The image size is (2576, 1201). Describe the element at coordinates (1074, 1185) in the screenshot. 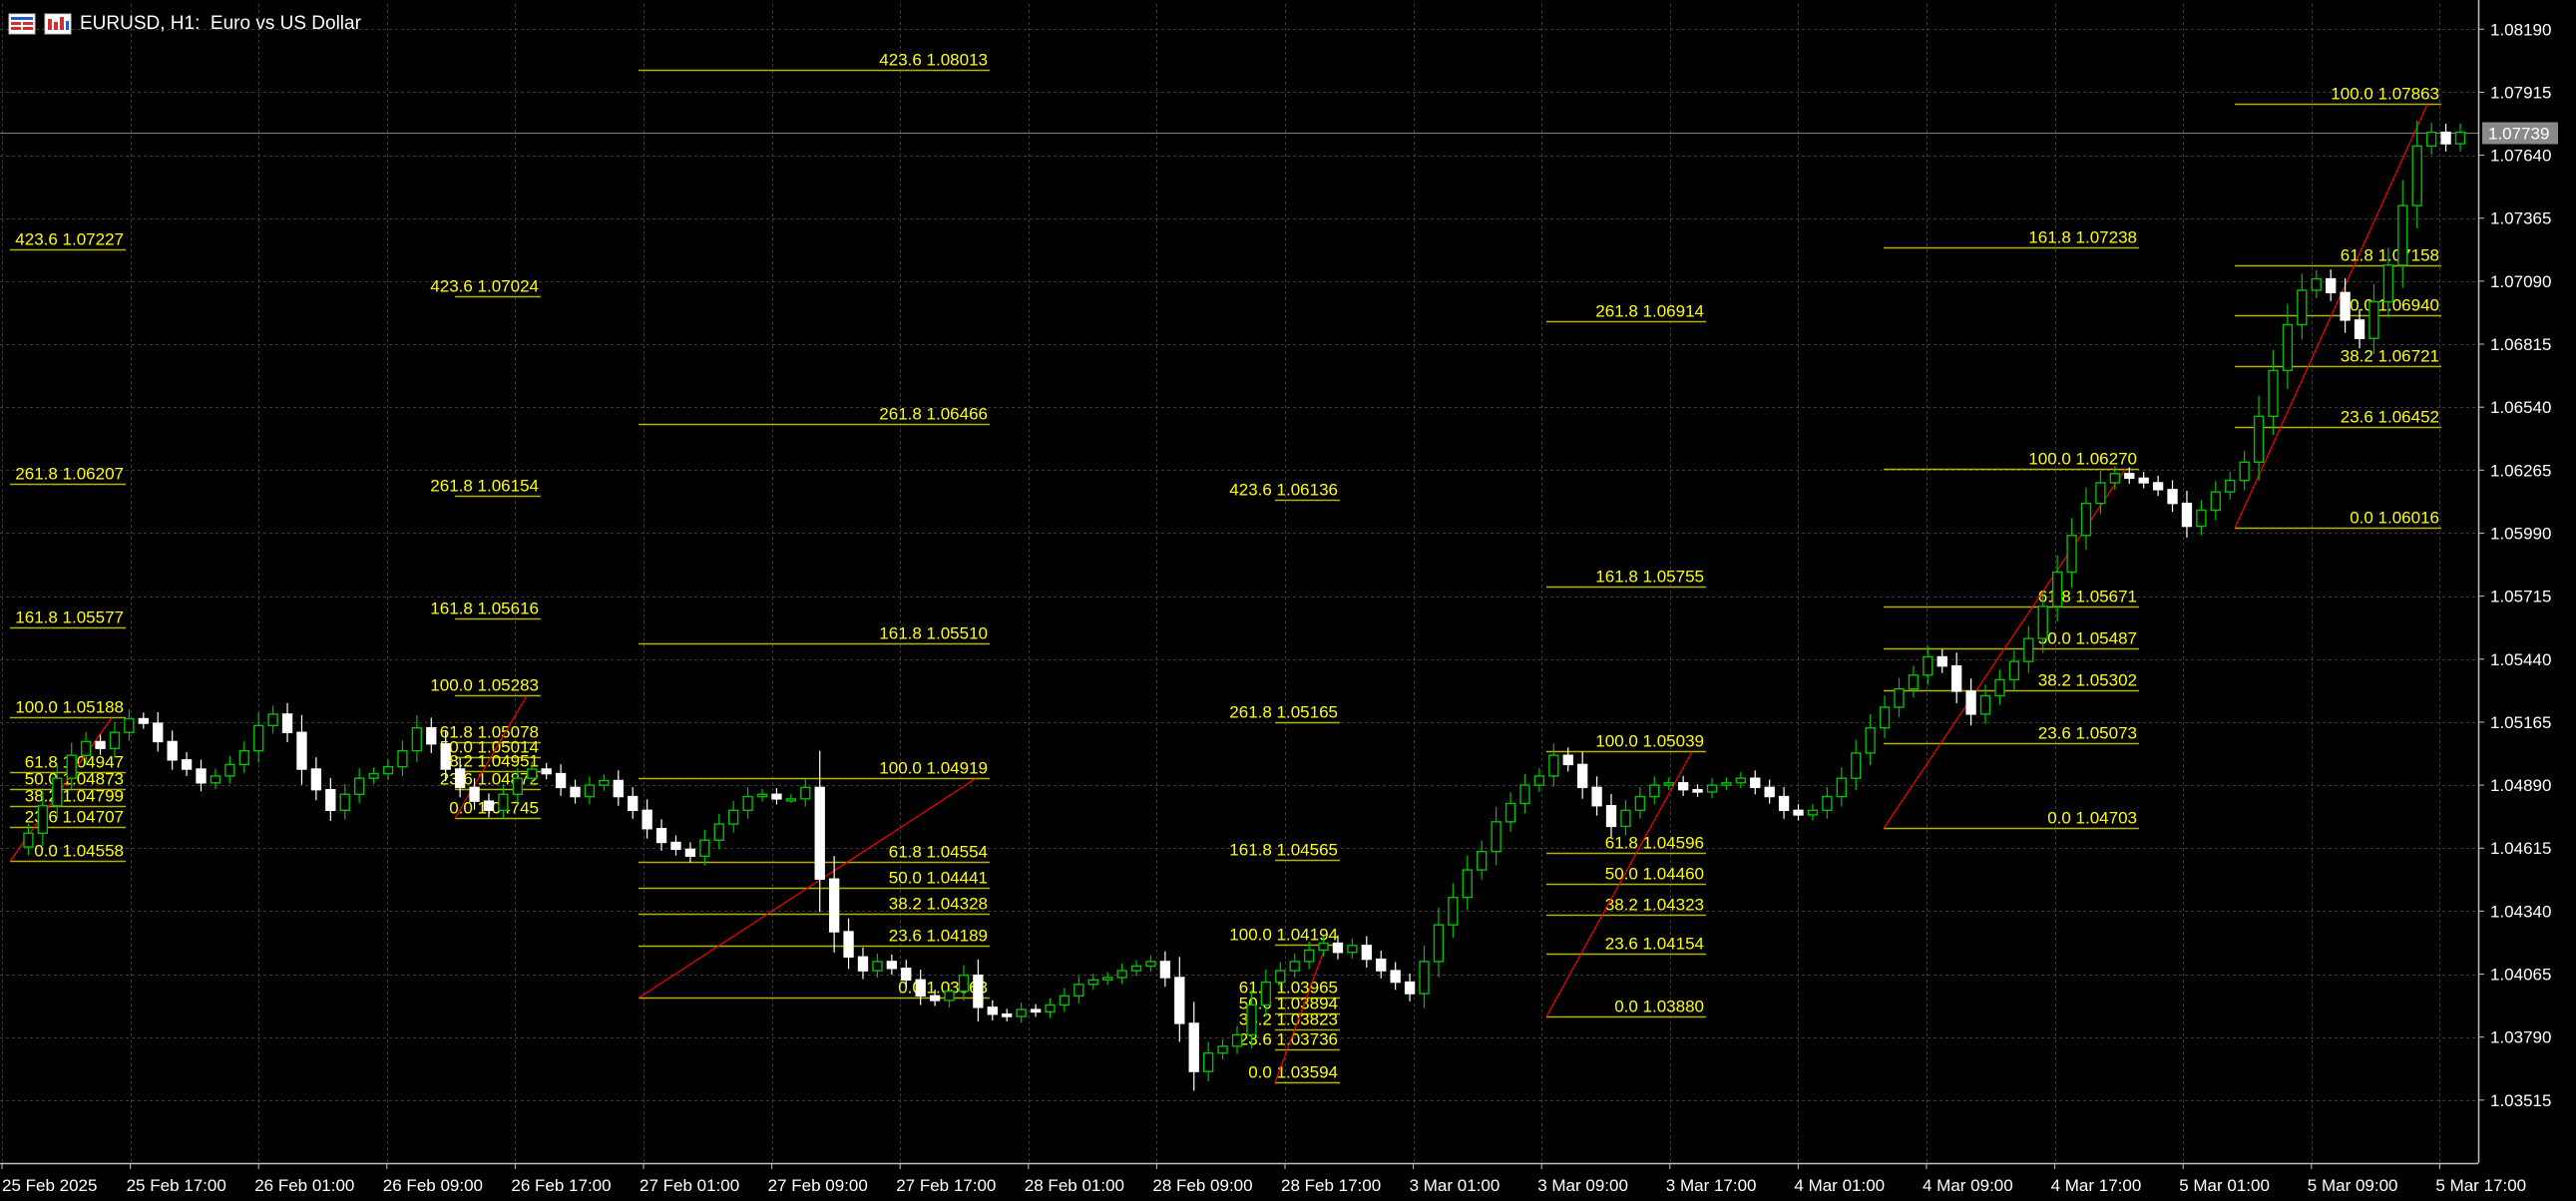

I see `time-tick-label: 28 Feb 01:00` at that location.